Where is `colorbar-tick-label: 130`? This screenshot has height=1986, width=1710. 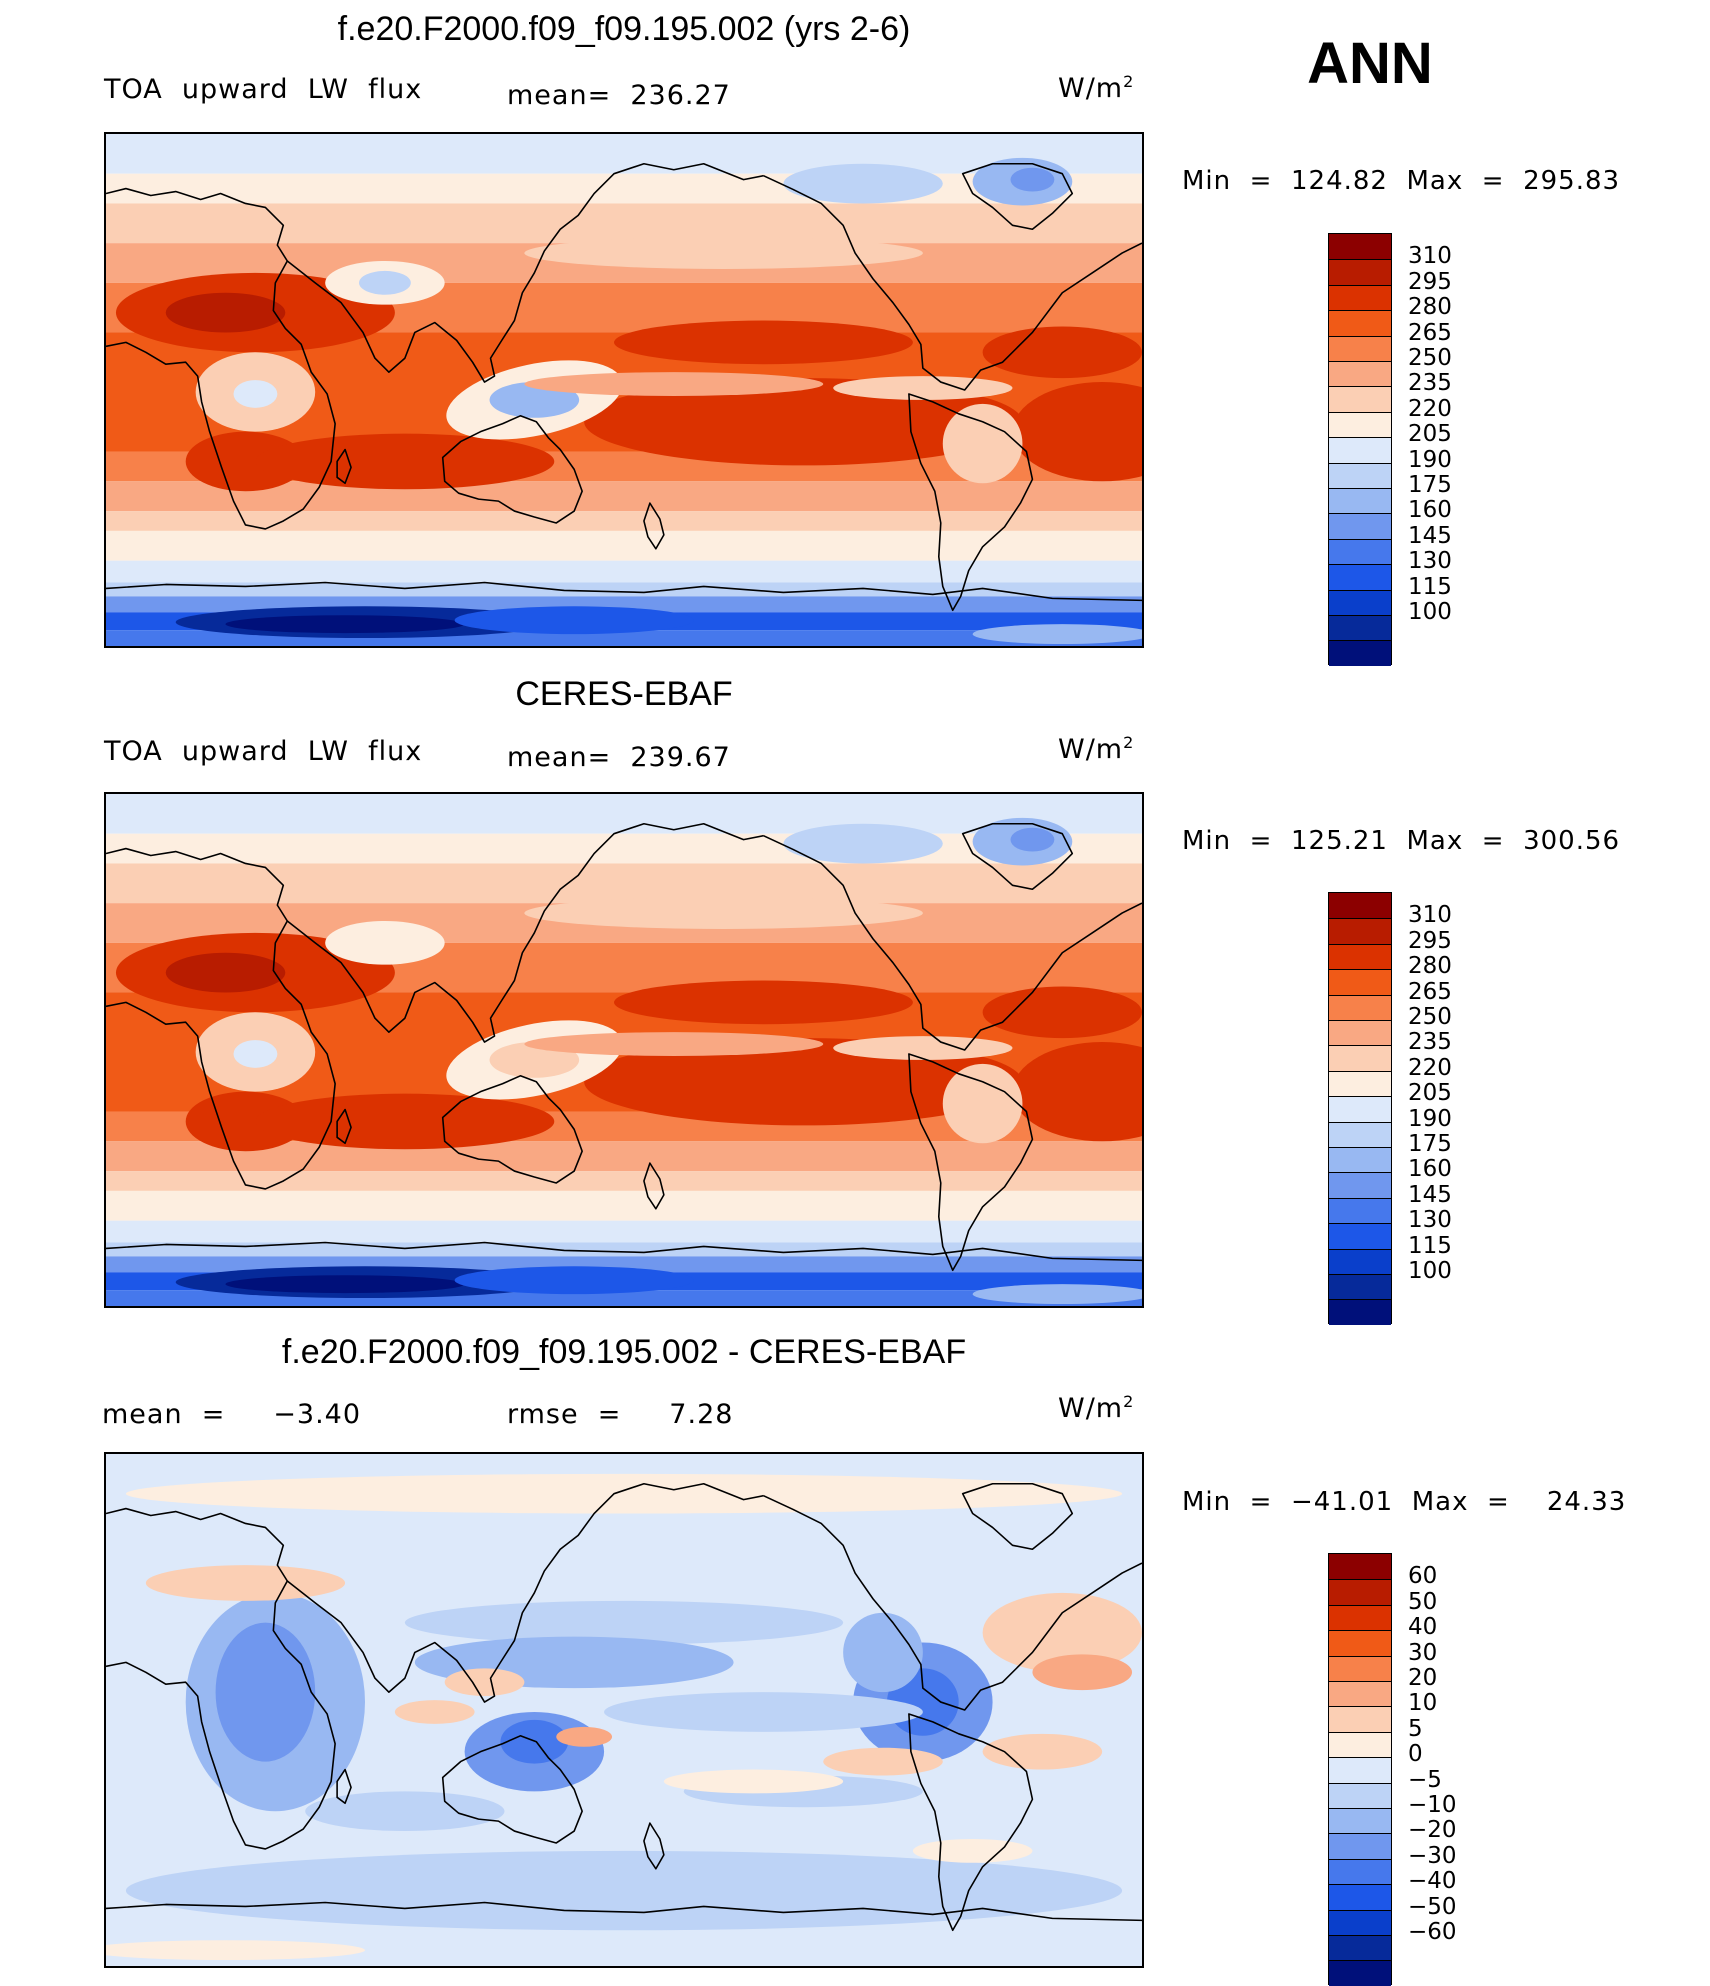
colorbar-tick-label: 130 is located at coordinates (1430, 561).